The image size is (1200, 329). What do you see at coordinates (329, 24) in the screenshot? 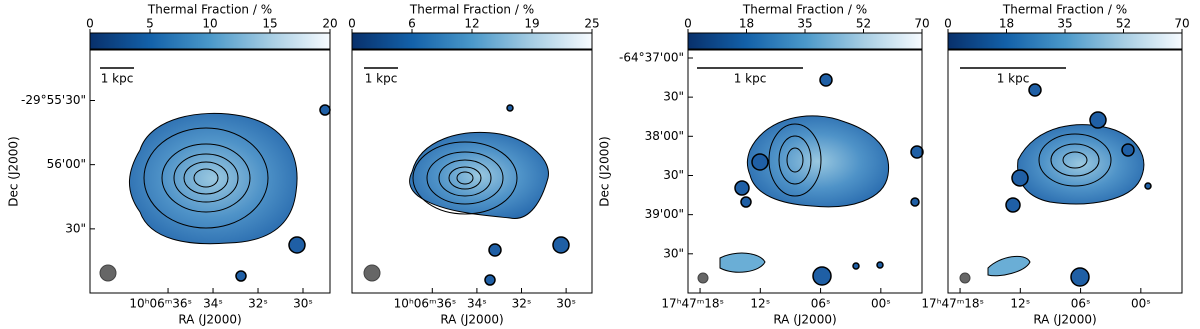
I see `colorbar-tick-label: 20` at bounding box center [329, 24].